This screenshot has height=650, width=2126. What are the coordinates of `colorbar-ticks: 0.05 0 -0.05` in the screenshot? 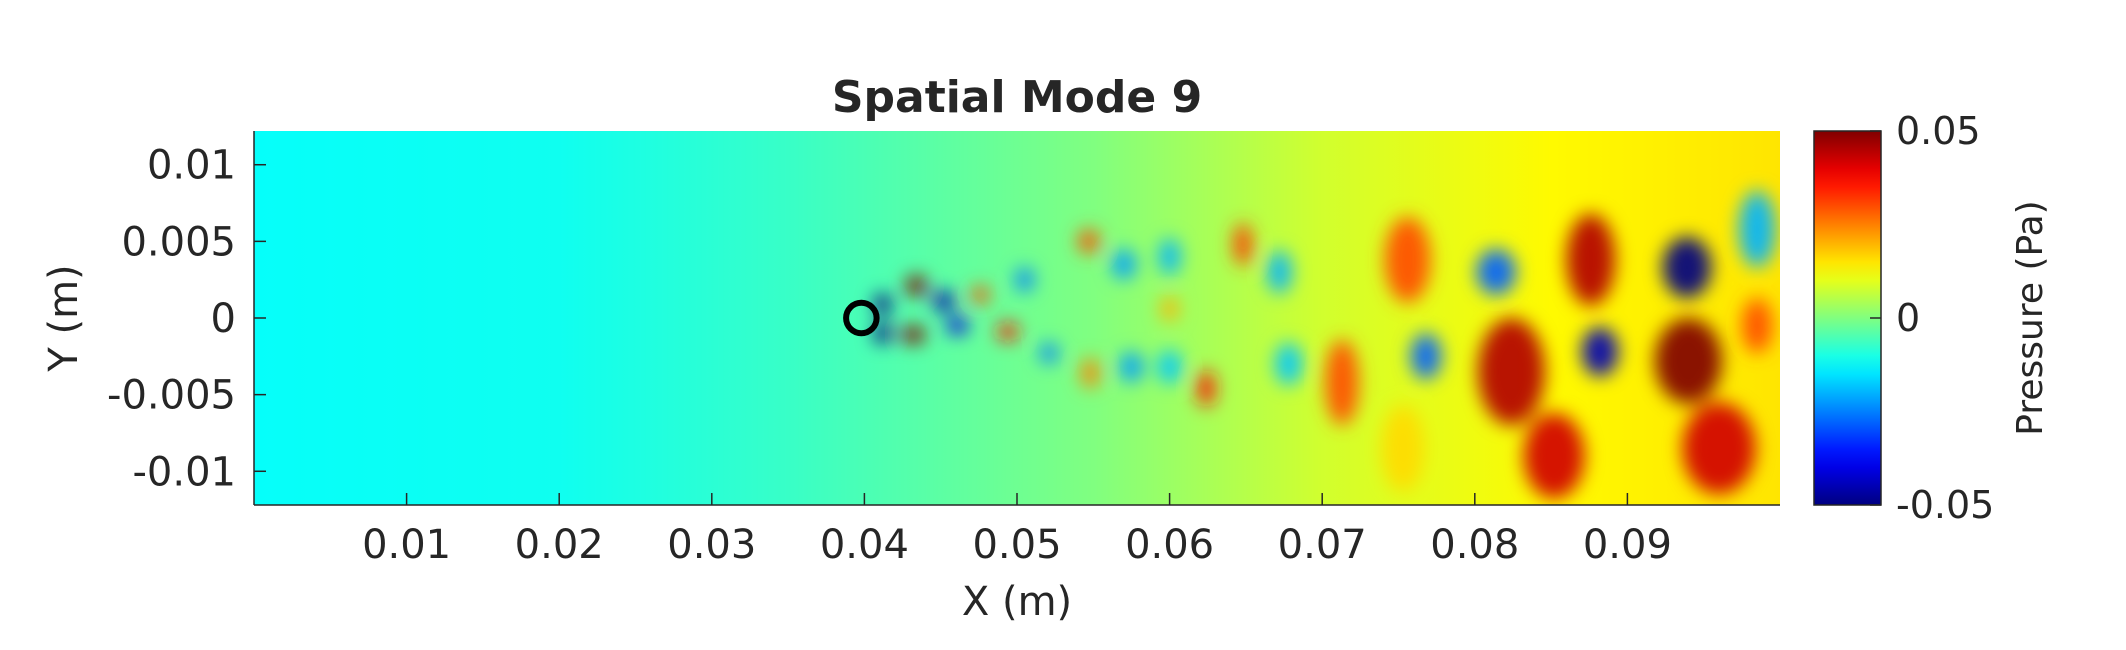 It's located at (1932, 318).